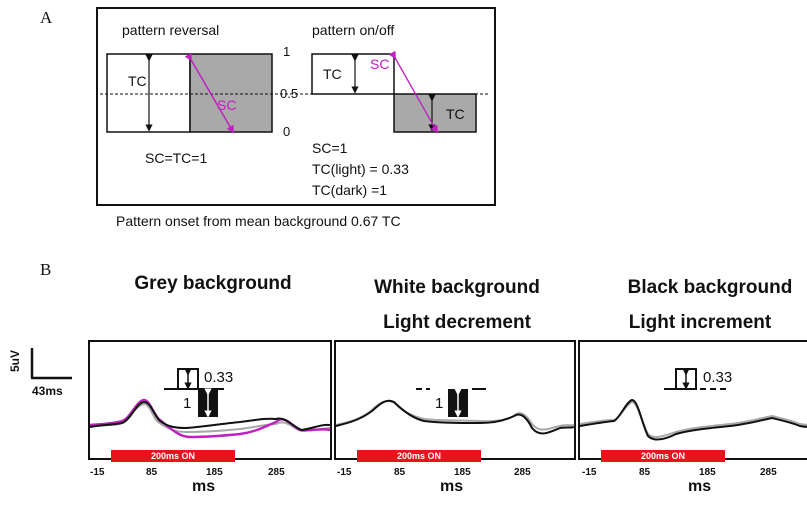 This screenshot has width=807, height=506. Describe the element at coordinates (768, 472) in the screenshot. I see `xtick-black-285: 285` at that location.